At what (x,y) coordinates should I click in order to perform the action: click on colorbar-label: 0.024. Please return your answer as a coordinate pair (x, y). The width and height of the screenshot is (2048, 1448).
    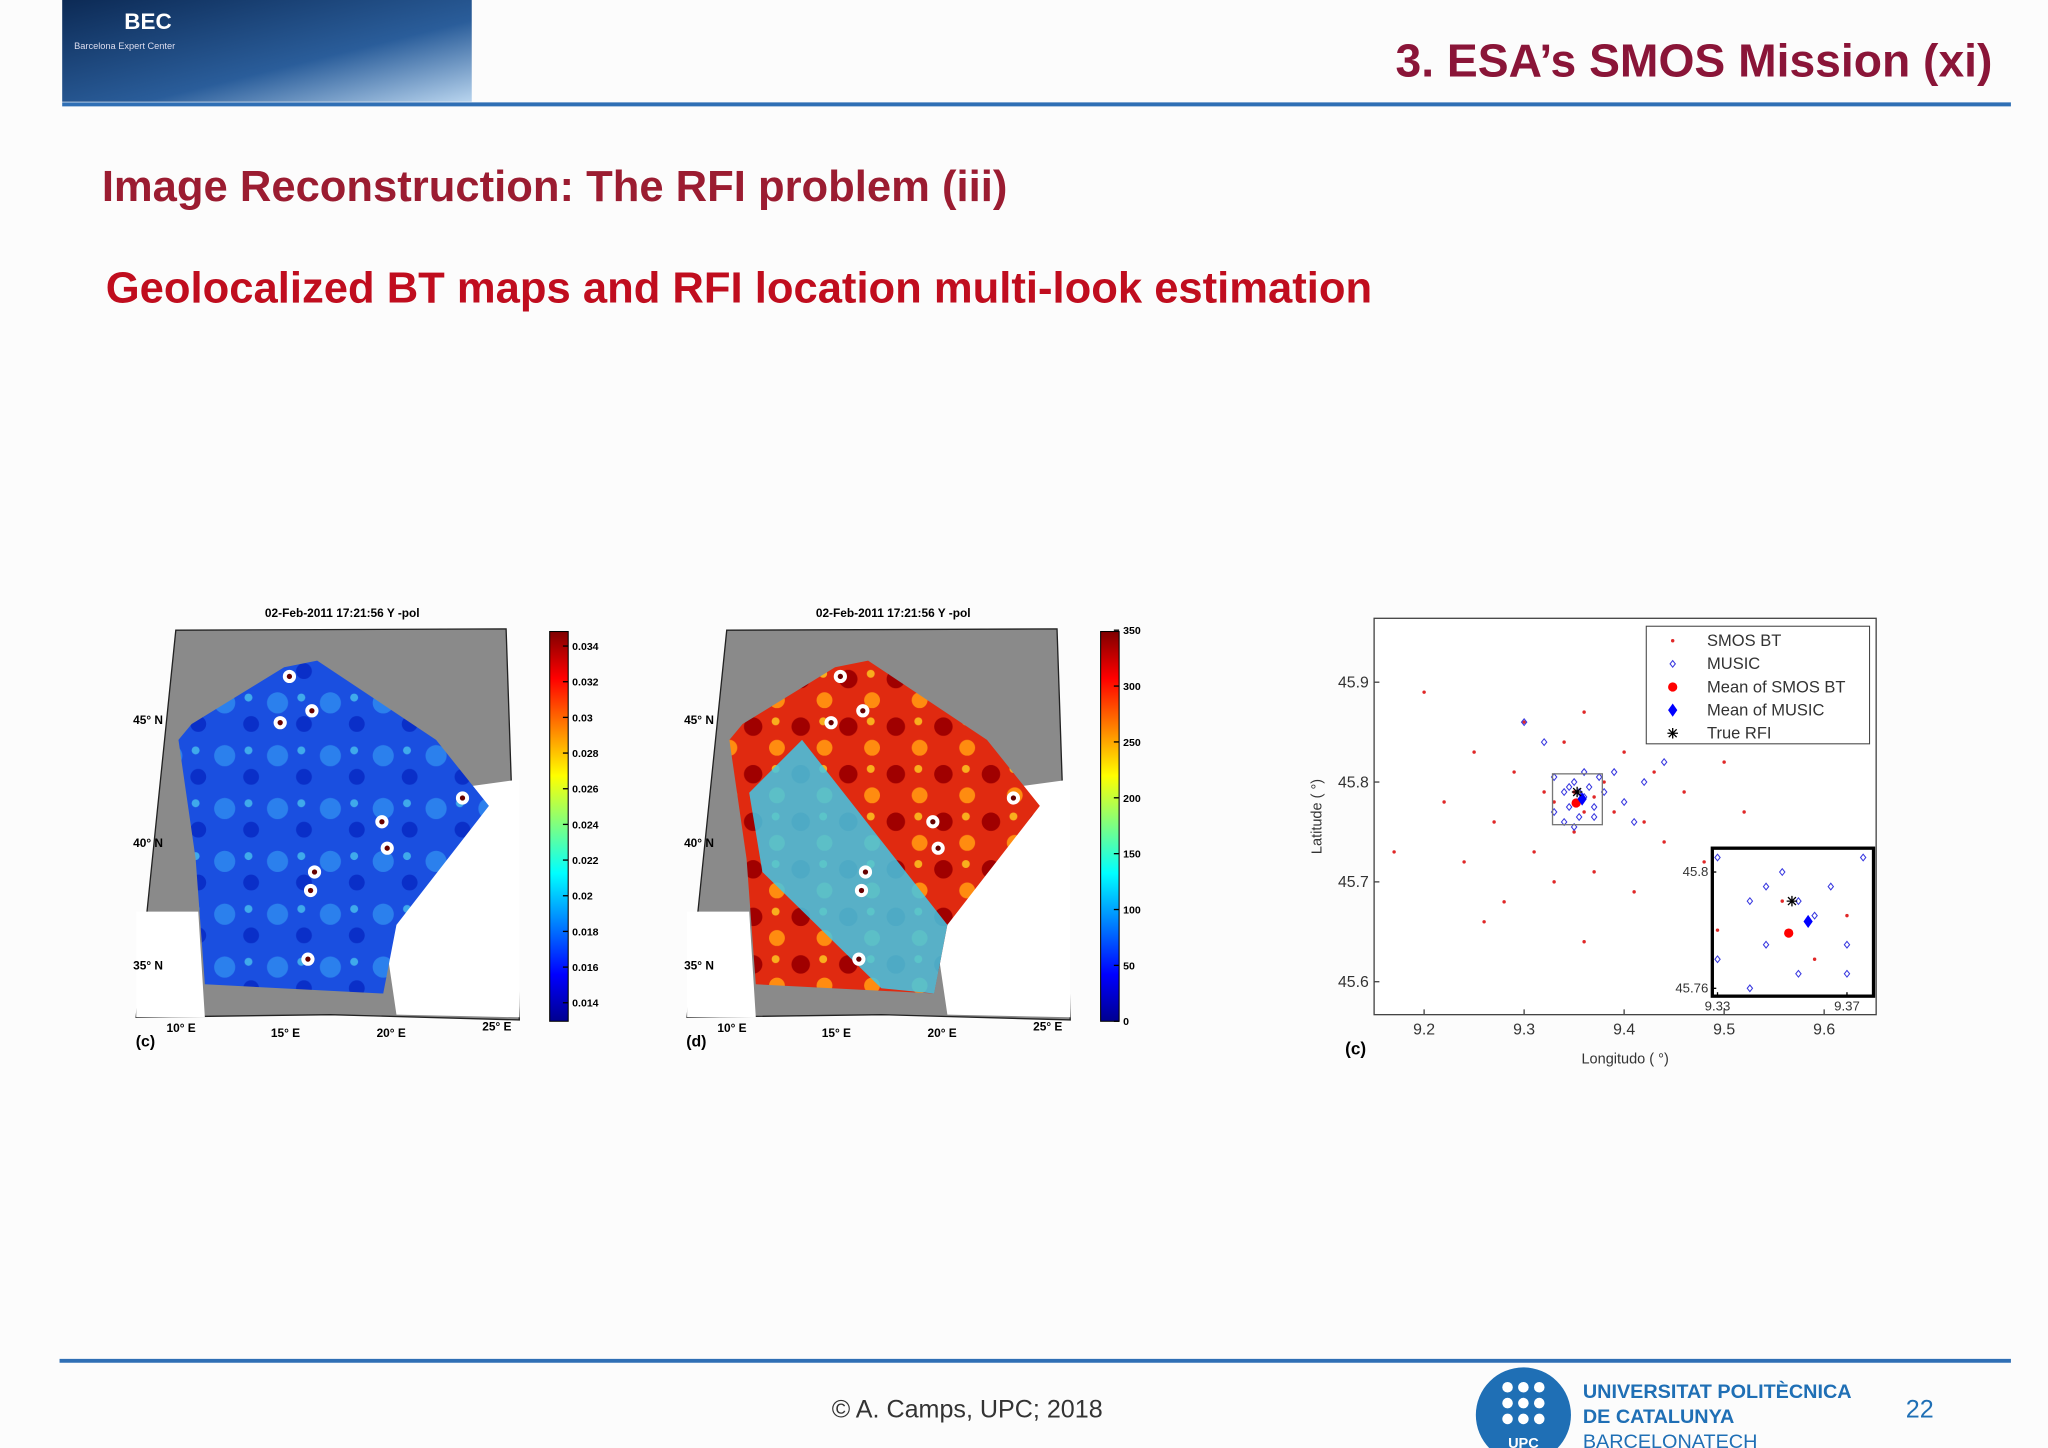
    Looking at the image, I should click on (585, 825).